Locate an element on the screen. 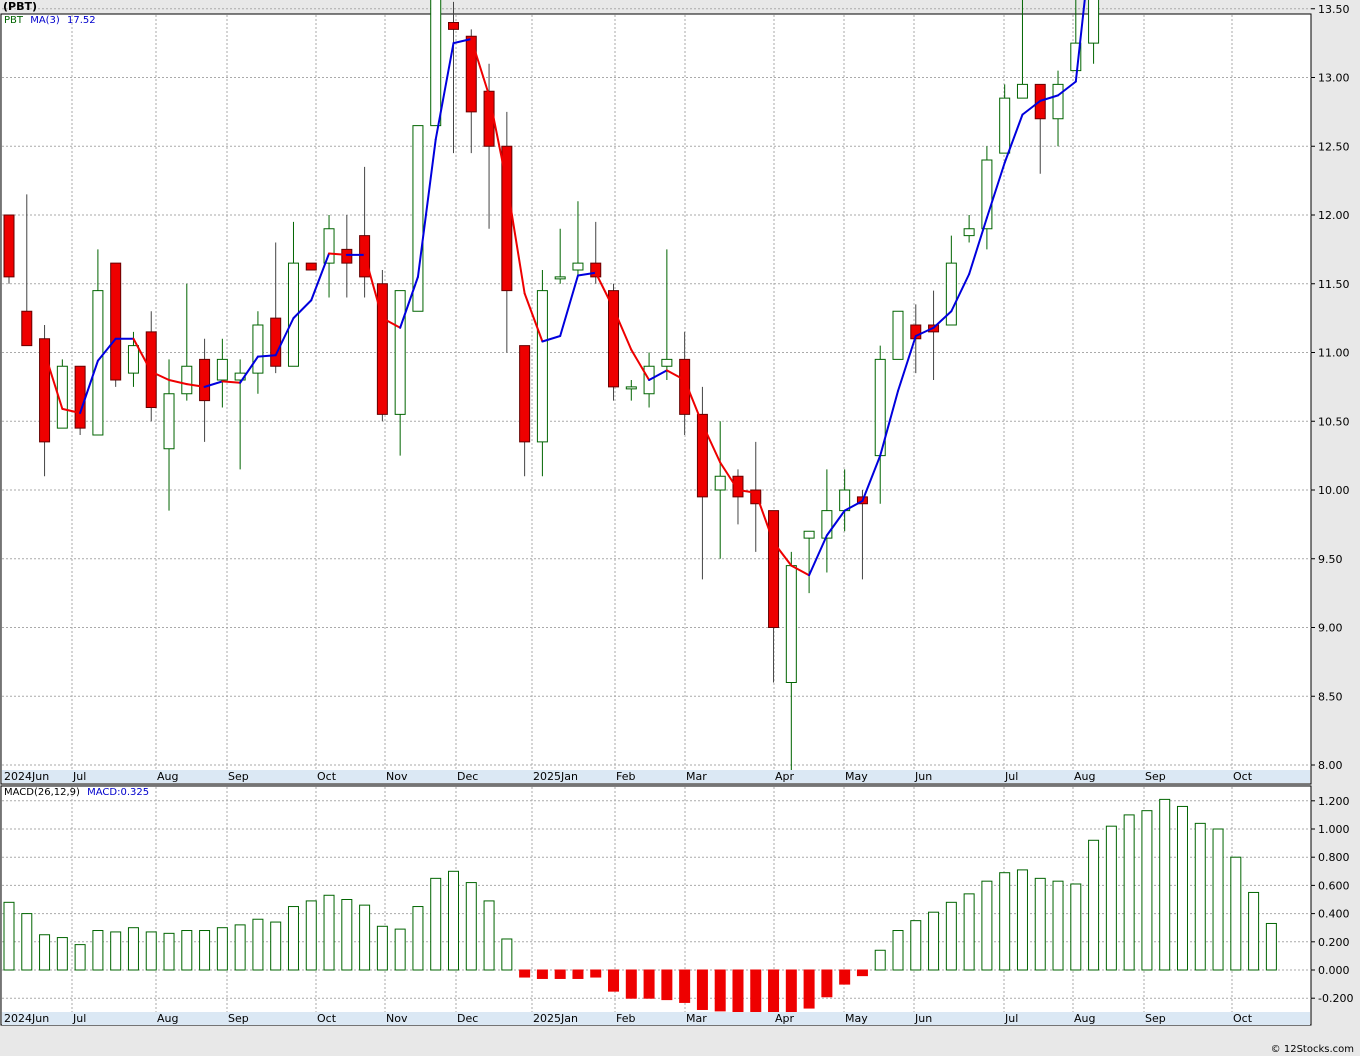  macd-ytick-label: 0.400 is located at coordinates (1334, 914).